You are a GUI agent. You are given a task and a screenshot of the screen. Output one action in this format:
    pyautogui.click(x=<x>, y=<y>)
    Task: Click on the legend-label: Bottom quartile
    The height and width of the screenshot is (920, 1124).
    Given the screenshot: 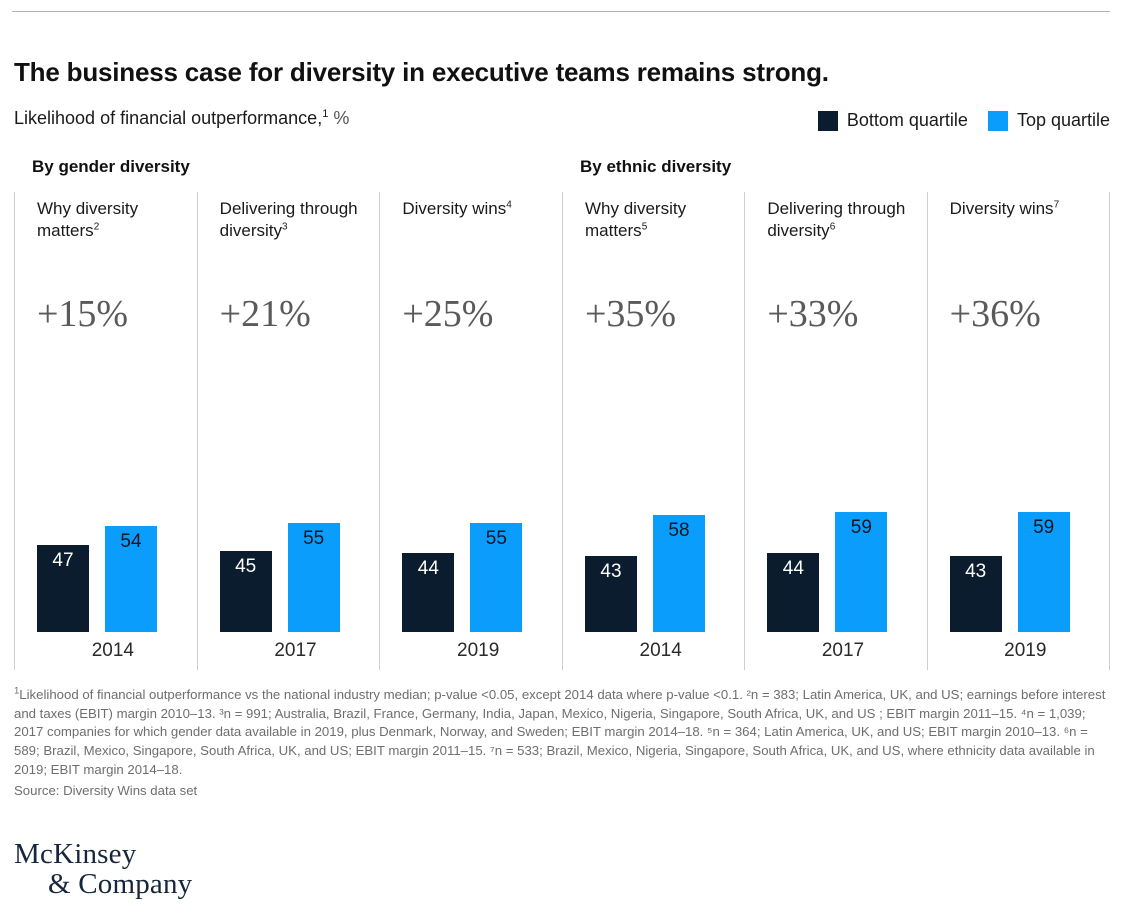 What is the action you would take?
    pyautogui.click(x=907, y=120)
    